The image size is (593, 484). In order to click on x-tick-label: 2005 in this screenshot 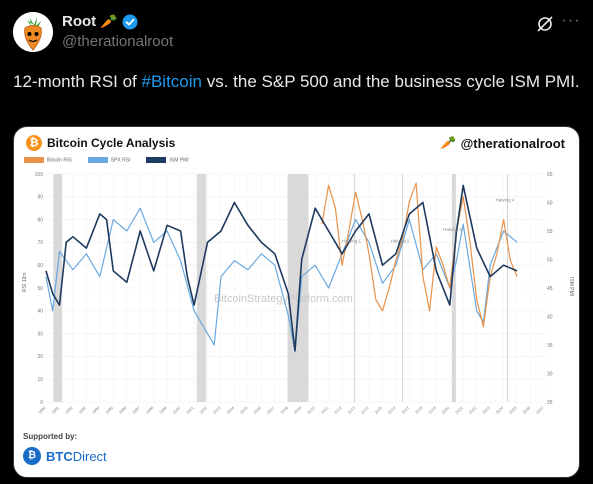, I will do `click(244, 410)`.